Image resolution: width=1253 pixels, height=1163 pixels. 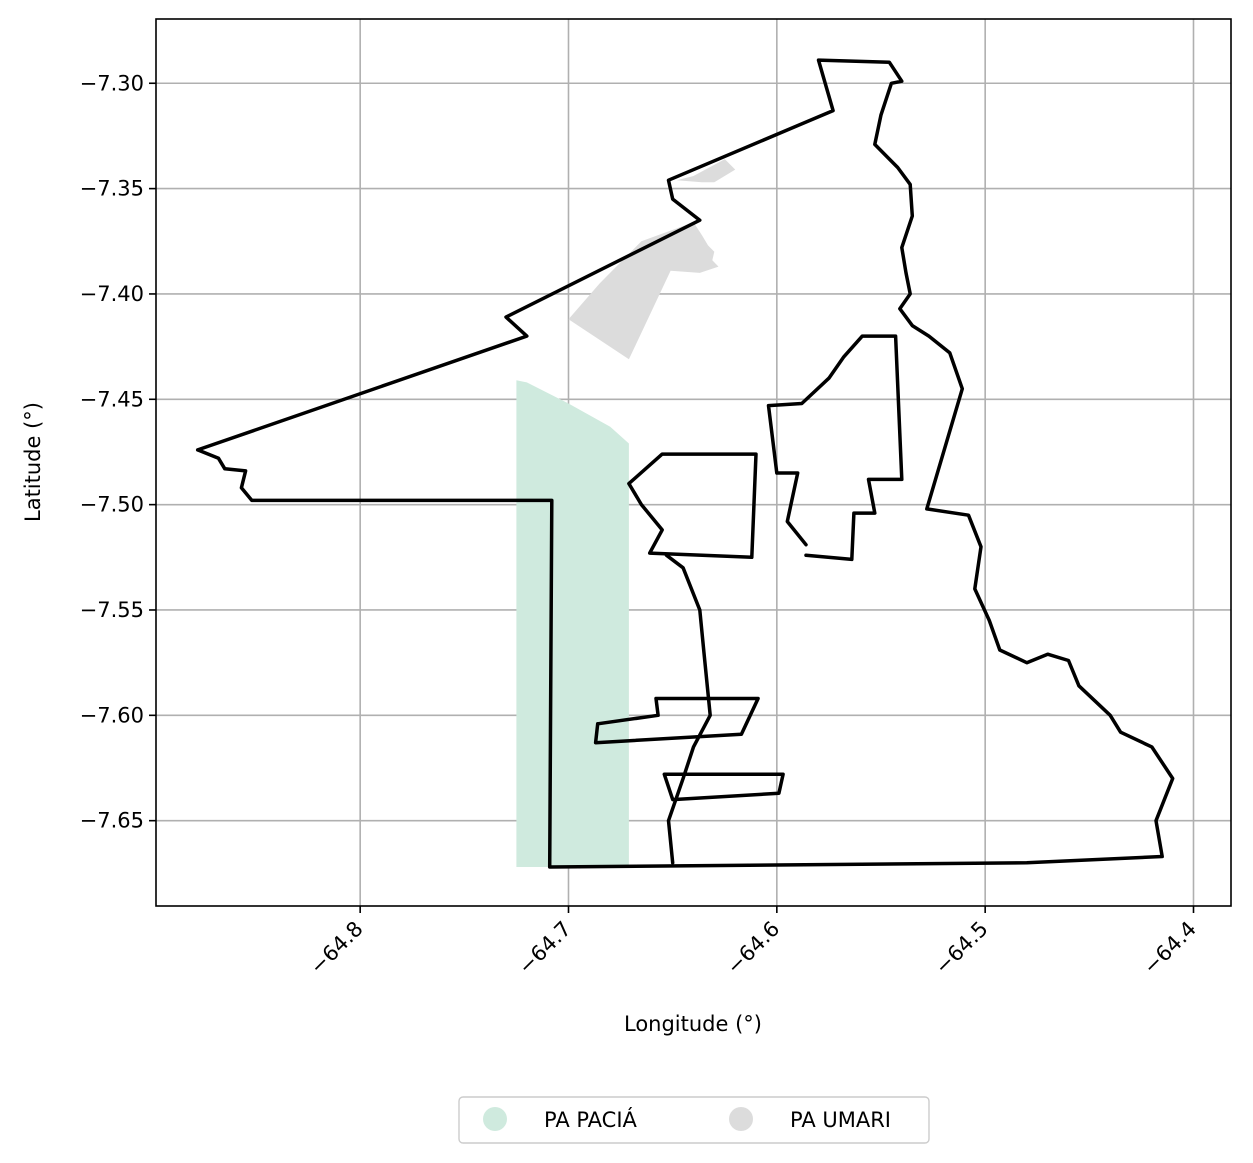 I want to click on legend-label-pa-pacia: PA PACIÁ, so click(x=591, y=1119).